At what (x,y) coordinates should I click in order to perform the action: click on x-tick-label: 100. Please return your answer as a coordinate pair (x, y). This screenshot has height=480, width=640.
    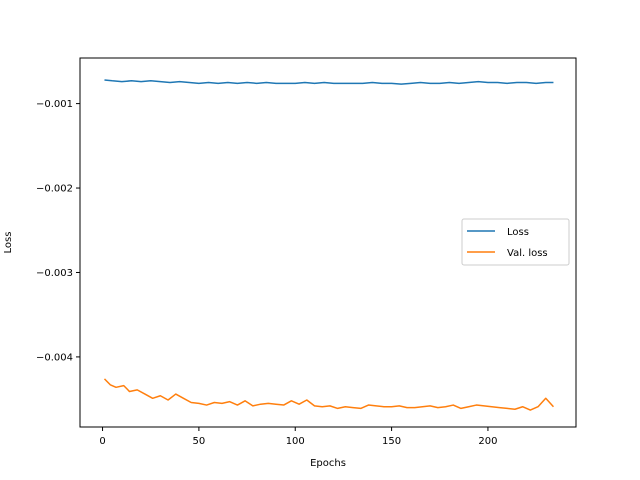
    Looking at the image, I should click on (295, 441).